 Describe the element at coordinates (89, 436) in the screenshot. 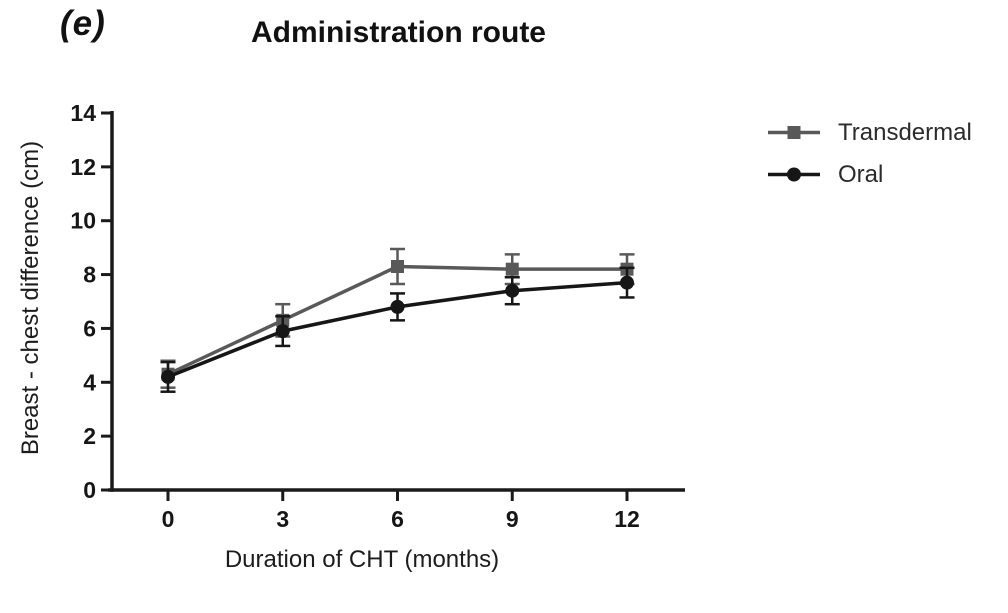

I see `y-tick-label: 2` at that location.